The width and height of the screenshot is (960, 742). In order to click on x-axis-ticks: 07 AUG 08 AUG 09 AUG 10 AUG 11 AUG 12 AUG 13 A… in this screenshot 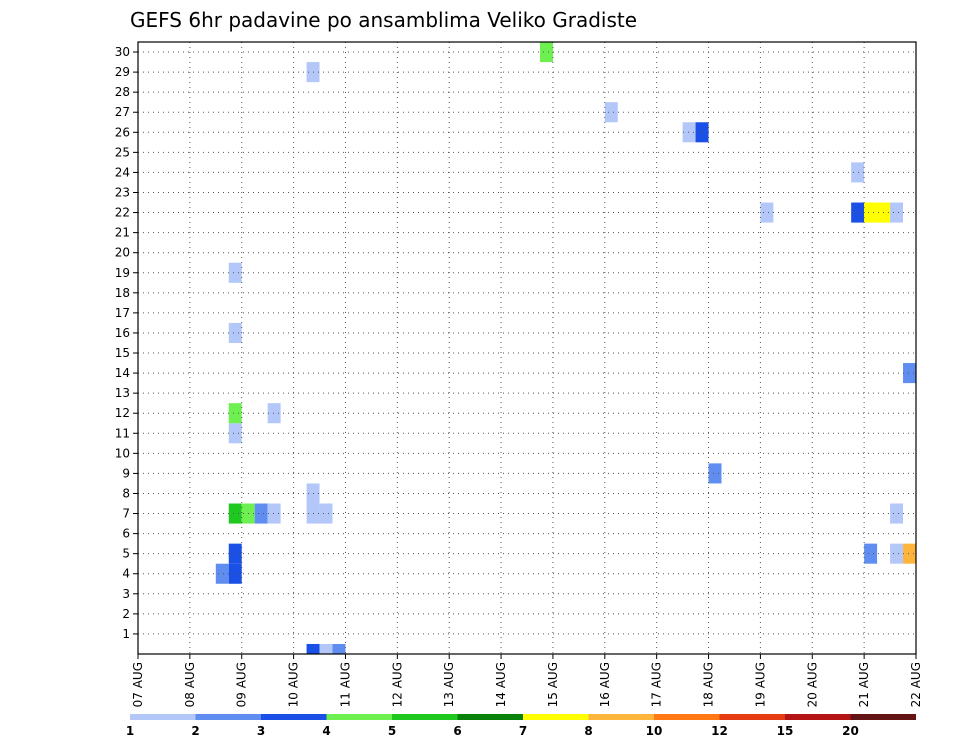, I will do `click(527, 680)`.